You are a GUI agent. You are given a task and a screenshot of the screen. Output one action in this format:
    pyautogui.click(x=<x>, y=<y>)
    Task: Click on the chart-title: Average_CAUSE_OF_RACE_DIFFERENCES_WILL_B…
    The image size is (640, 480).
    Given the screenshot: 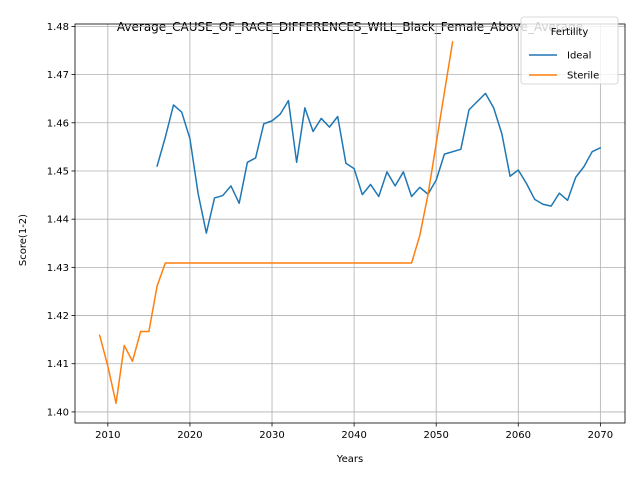 What is the action you would take?
    pyautogui.click(x=350, y=27)
    